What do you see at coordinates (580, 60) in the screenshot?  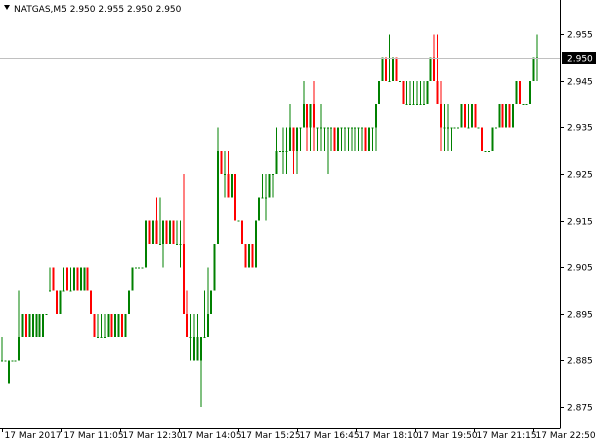 I see `current-price-label: 2.950` at bounding box center [580, 60].